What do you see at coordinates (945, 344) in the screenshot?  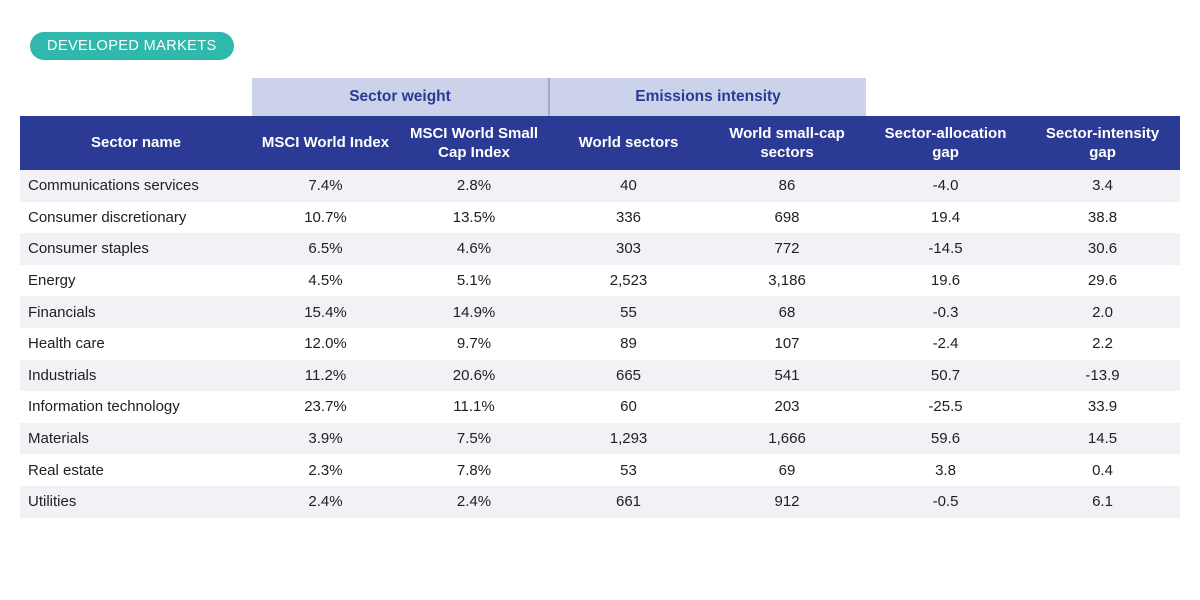 I see `value-cell: -2.4` at bounding box center [945, 344].